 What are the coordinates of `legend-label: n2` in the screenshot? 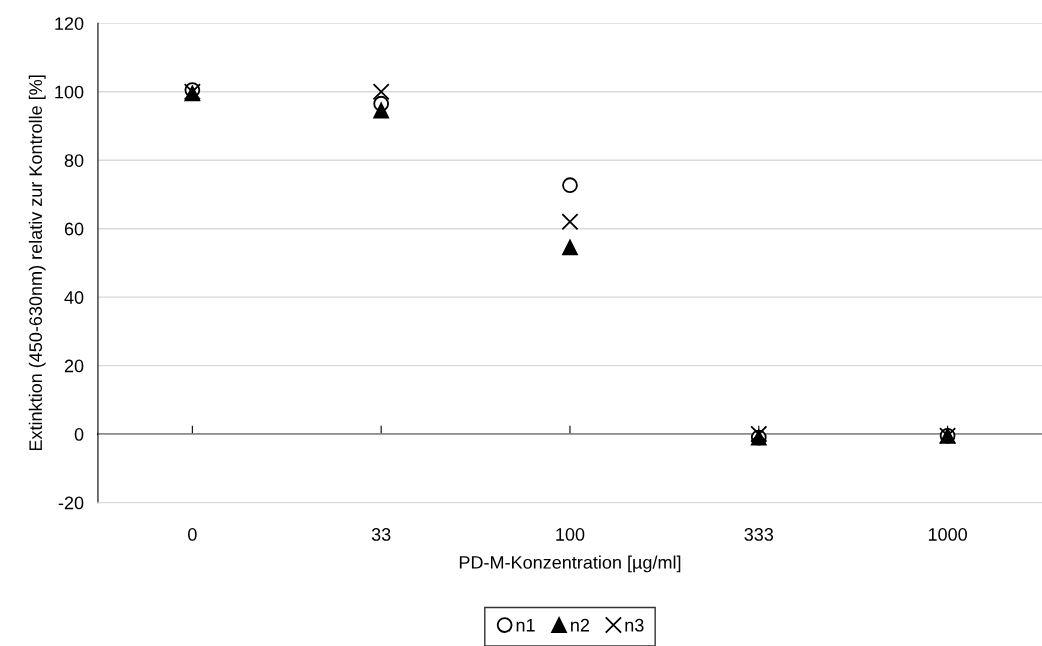 It's located at (580, 625).